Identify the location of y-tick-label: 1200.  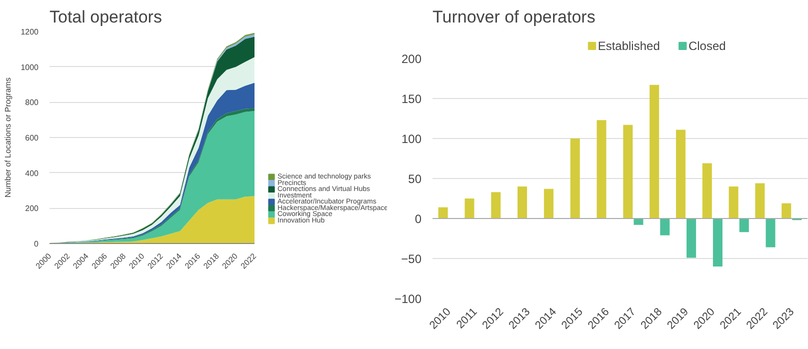
(30, 32).